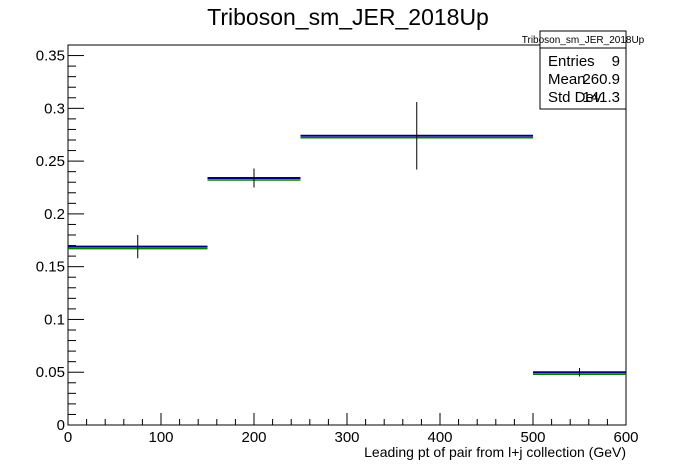  I want to click on y-tick-label: 0, so click(61, 425).